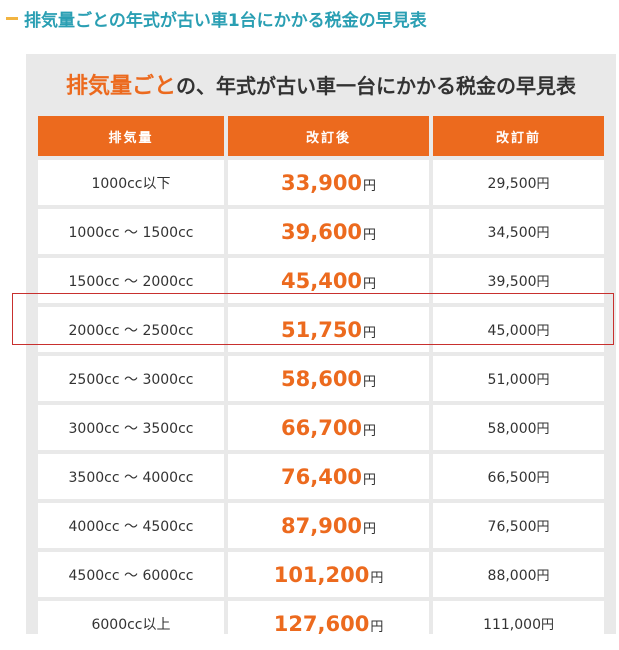 This screenshot has height=650, width=619. I want to click on before-price-cell: 58,000円, so click(518, 427).